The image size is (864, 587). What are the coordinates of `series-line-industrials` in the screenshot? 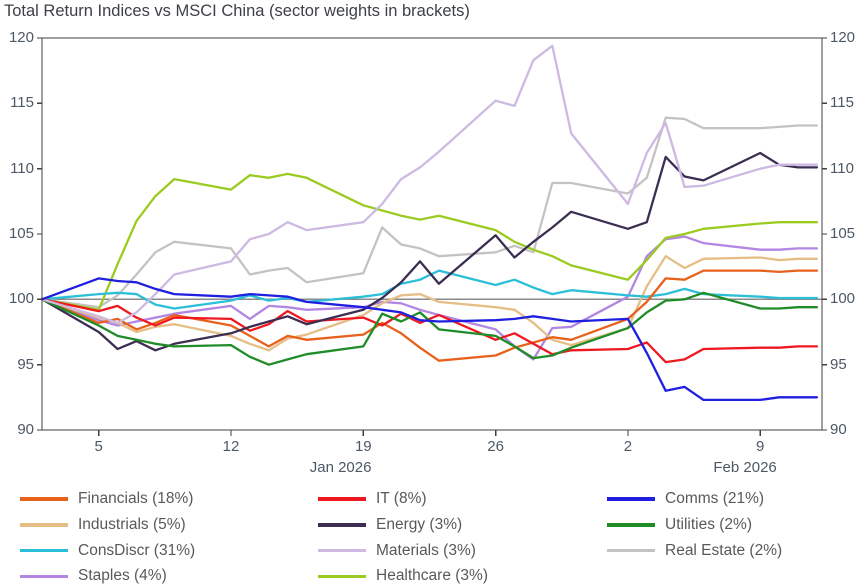 It's located at (429, 303).